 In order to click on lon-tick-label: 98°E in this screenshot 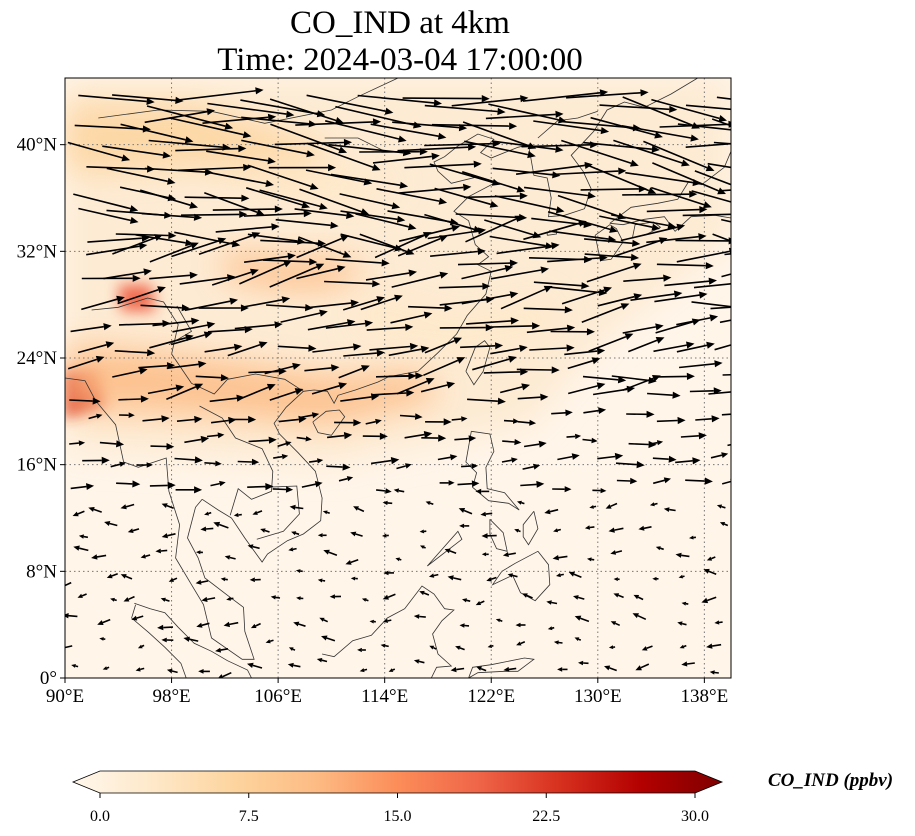, I will do `click(171, 696)`.